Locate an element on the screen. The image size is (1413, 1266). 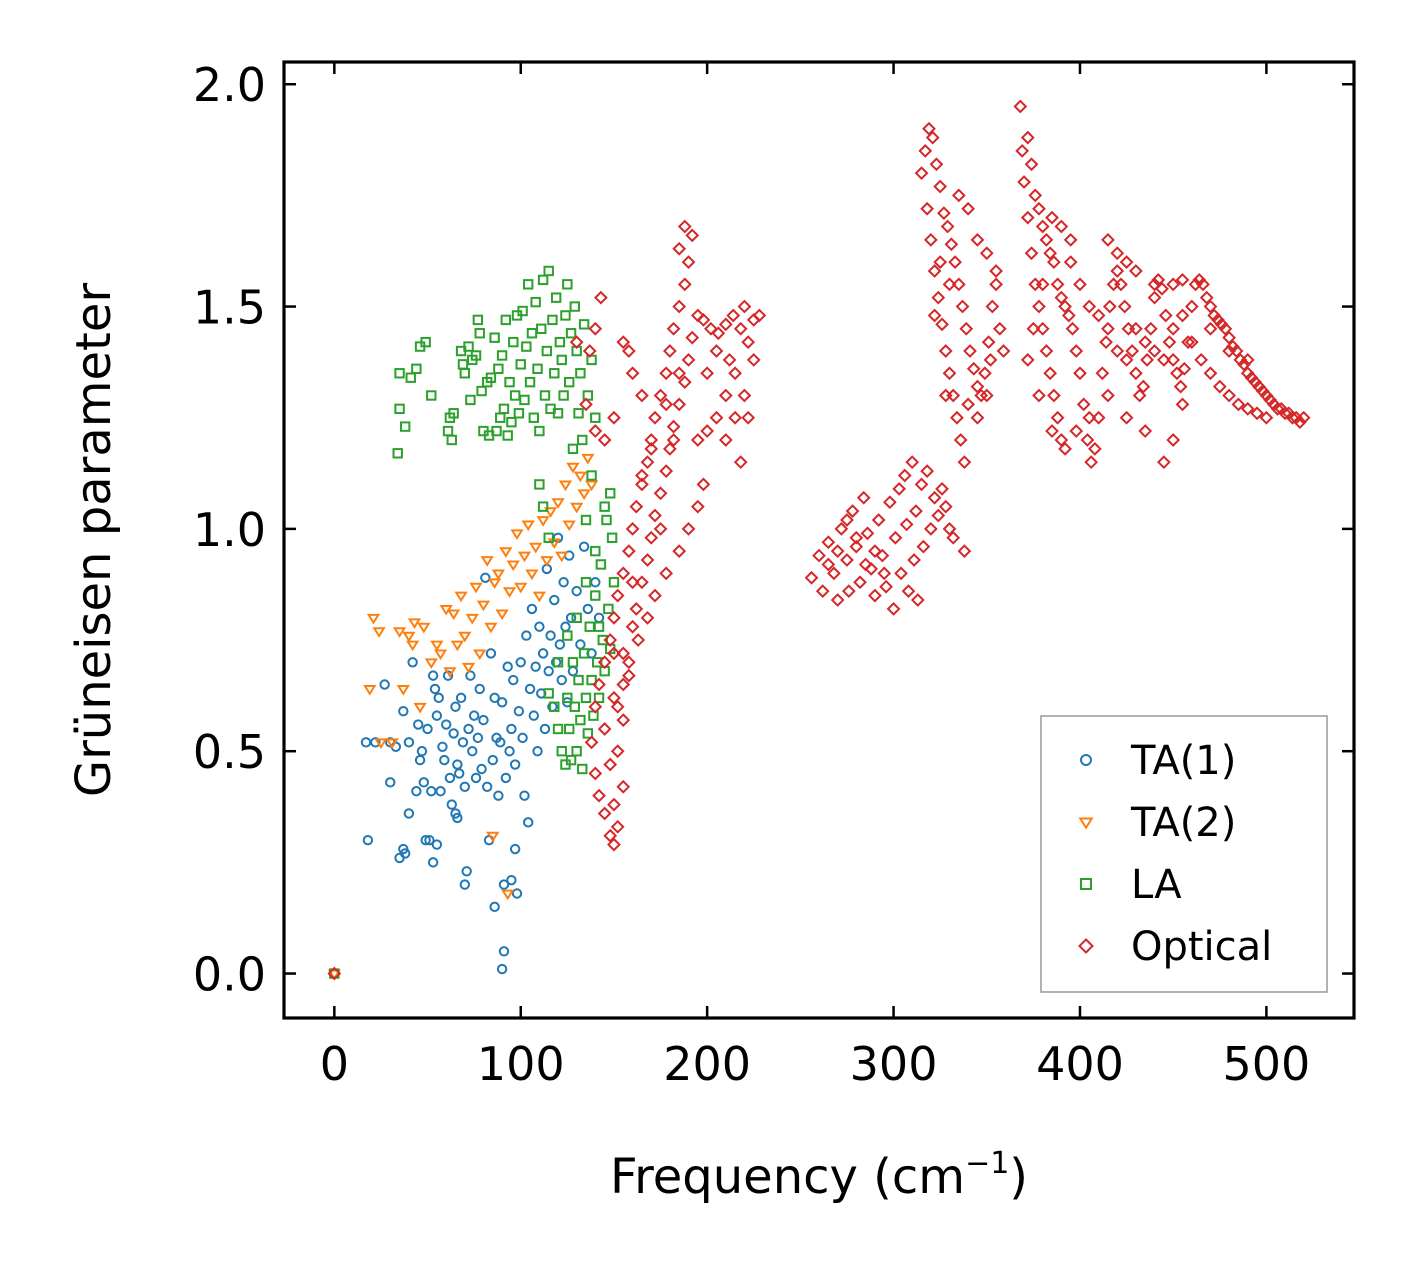
x-tick-label: 100 is located at coordinates (521, 1064).